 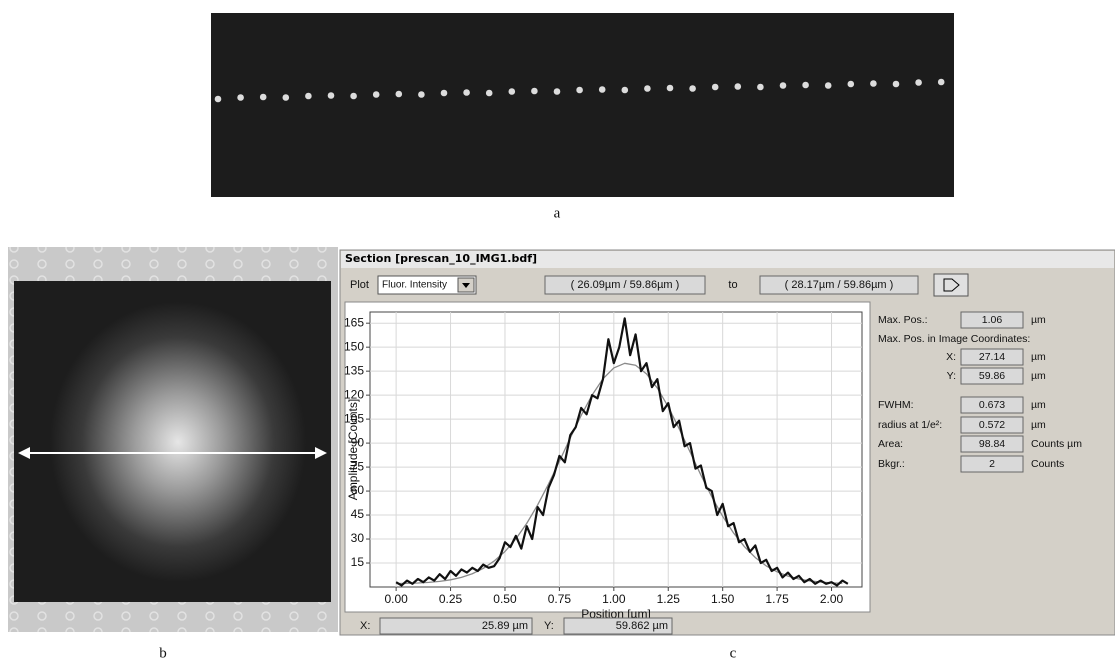 What do you see at coordinates (358, 442) in the screenshot?
I see `y-tick-label: 90` at bounding box center [358, 442].